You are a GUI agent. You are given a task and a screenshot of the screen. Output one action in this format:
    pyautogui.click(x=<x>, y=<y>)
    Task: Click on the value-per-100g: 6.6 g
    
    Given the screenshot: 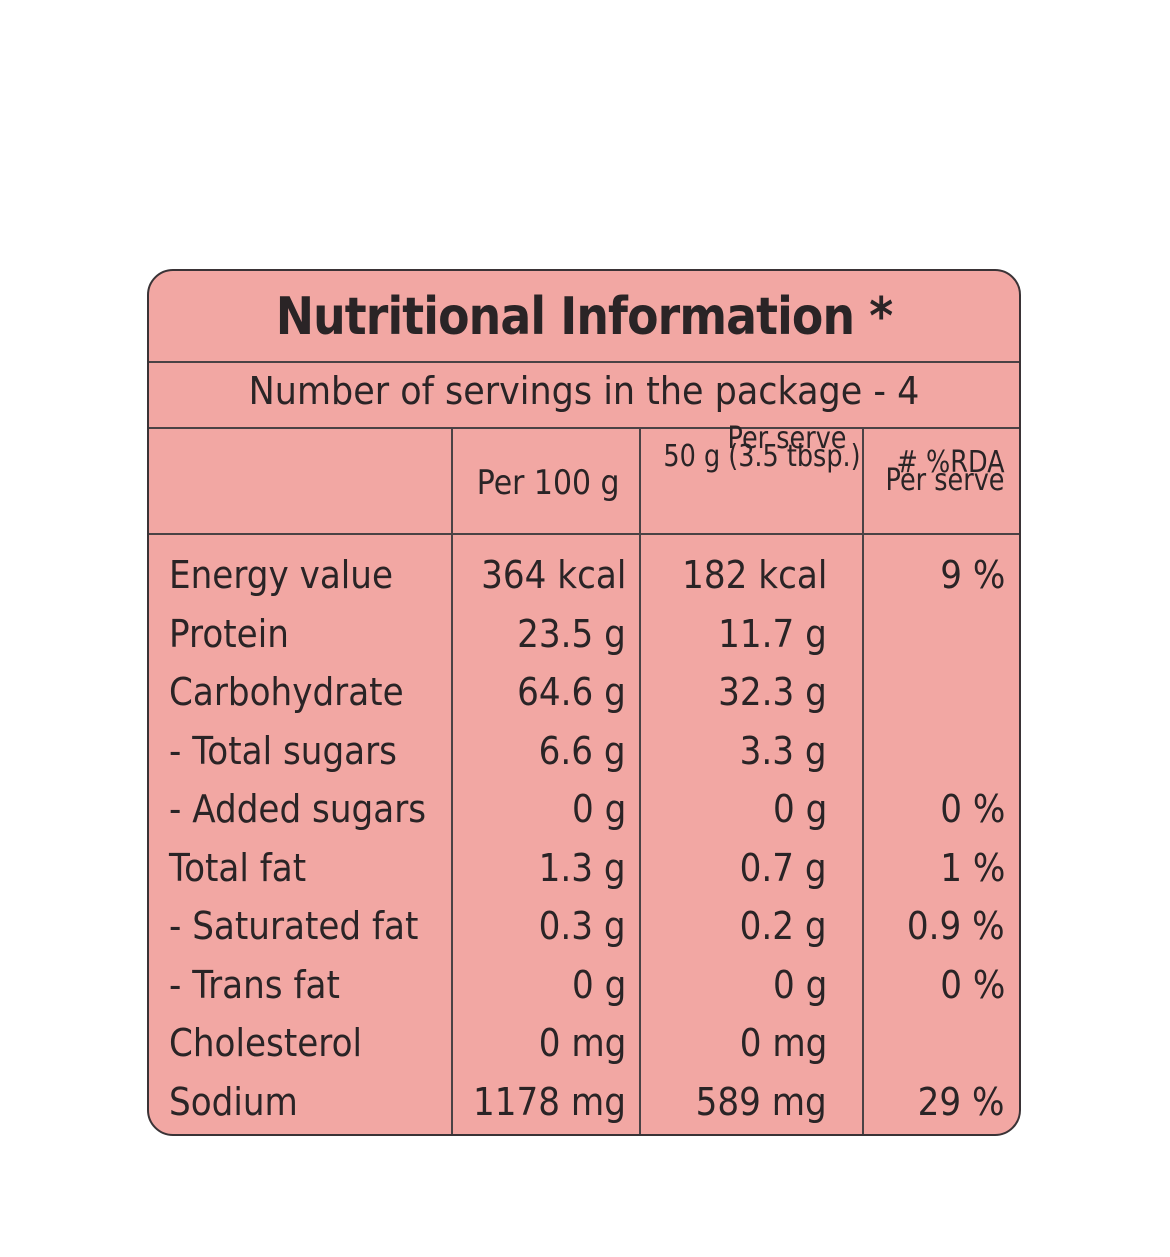 What is the action you would take?
    pyautogui.click(x=582, y=750)
    